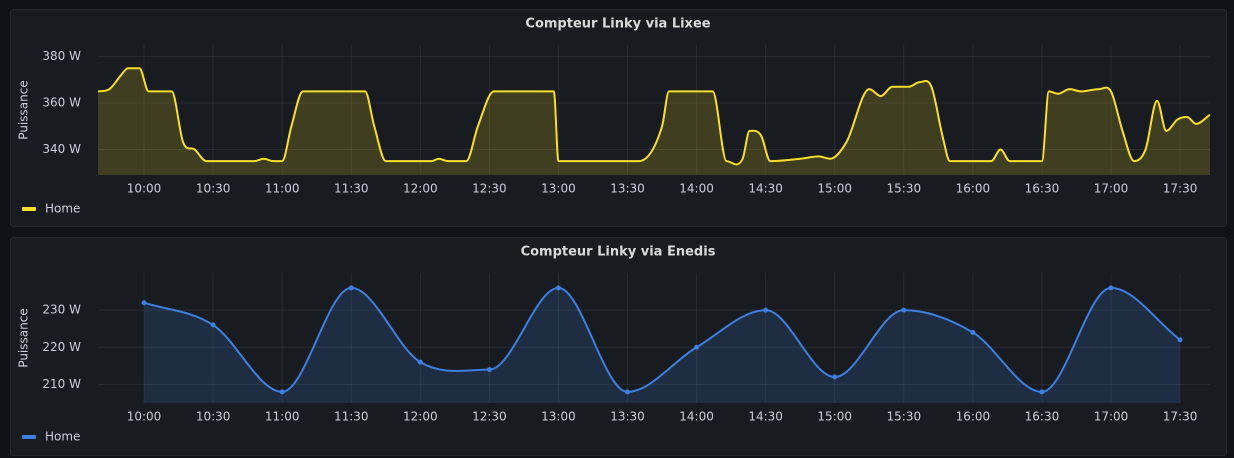 The height and width of the screenshot is (458, 1234). What do you see at coordinates (61, 103) in the screenshot?
I see `y-tick-label: 360 W` at bounding box center [61, 103].